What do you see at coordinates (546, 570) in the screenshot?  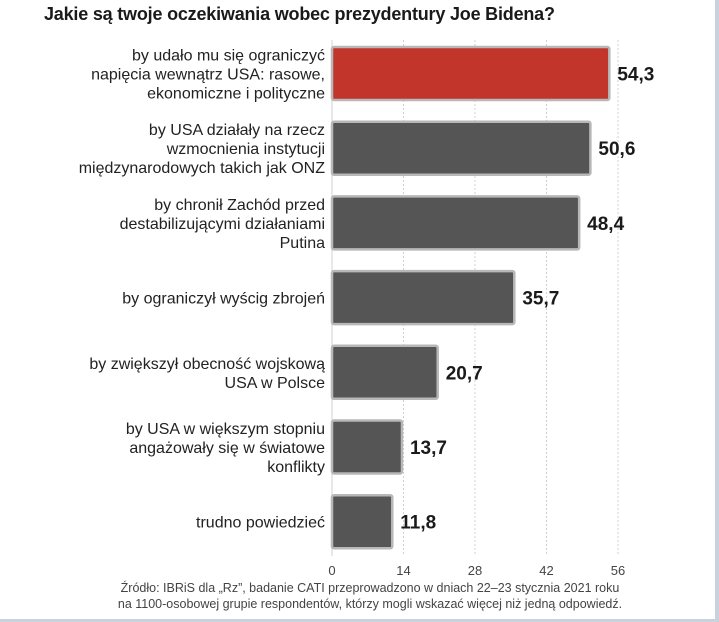 I see `x-tick-label: 42` at bounding box center [546, 570].